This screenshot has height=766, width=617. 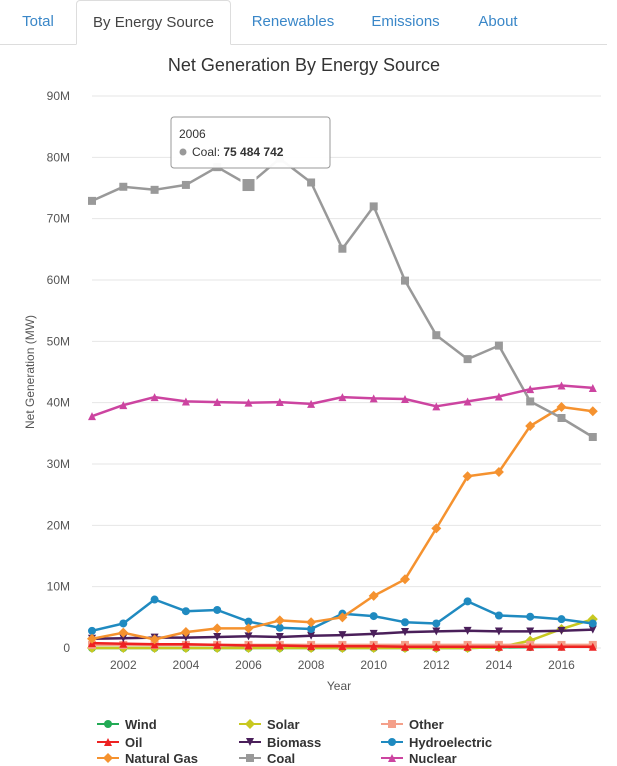 What do you see at coordinates (498, 21) in the screenshot?
I see `tab-about: About` at bounding box center [498, 21].